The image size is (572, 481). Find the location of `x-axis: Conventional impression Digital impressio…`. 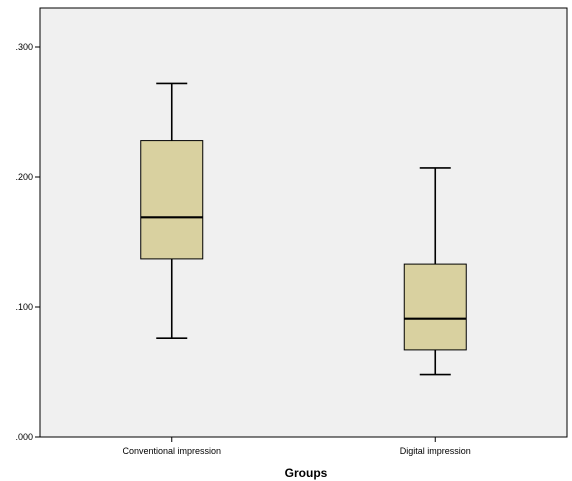

x-axis: Conventional impression Digital impressio… is located at coordinates (296, 446).